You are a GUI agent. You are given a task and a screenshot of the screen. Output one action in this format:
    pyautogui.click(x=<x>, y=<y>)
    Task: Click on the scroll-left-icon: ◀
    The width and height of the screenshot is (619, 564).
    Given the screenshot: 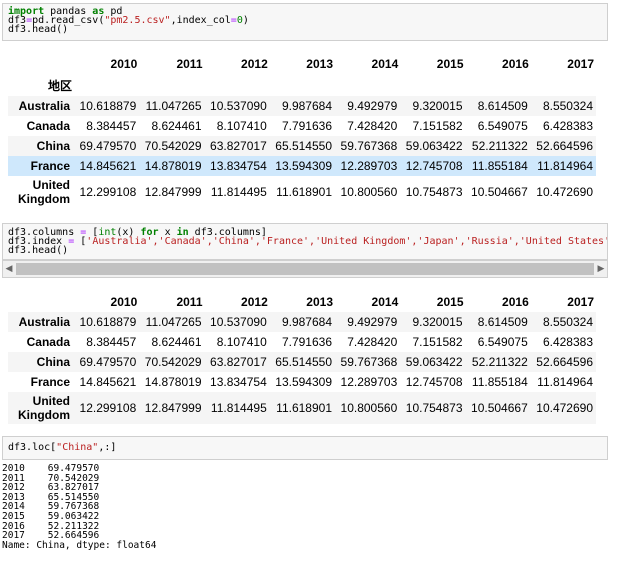 What is the action you would take?
    pyautogui.click(x=9, y=269)
    